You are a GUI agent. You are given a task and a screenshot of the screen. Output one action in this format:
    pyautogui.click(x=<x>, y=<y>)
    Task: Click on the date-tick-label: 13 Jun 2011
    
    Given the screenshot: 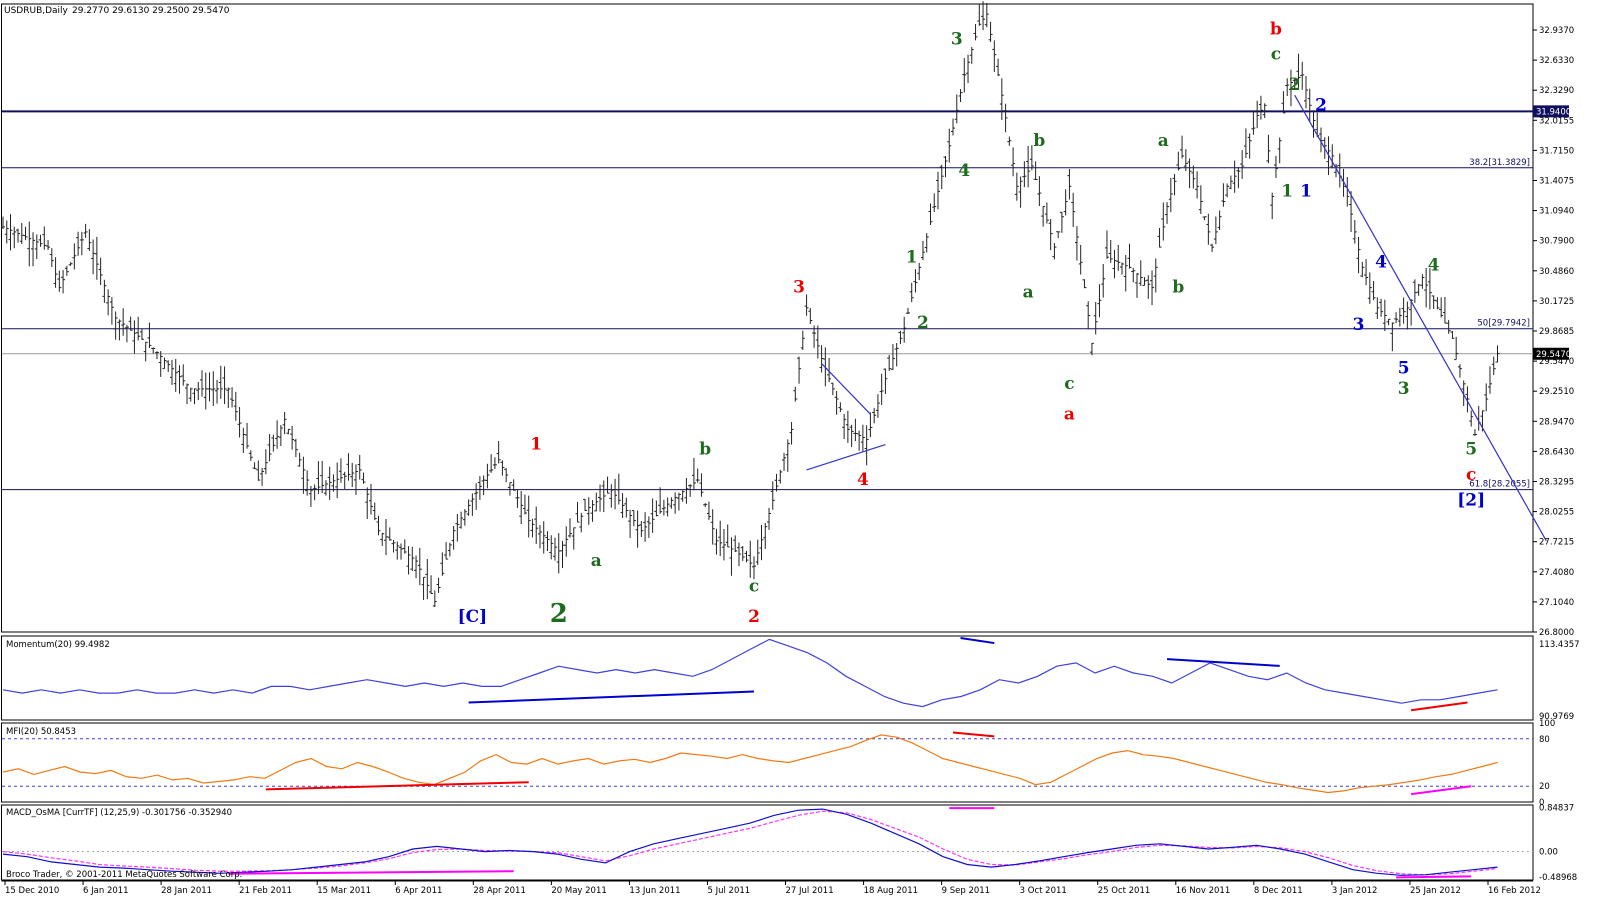 What is the action you would take?
    pyautogui.click(x=654, y=891)
    